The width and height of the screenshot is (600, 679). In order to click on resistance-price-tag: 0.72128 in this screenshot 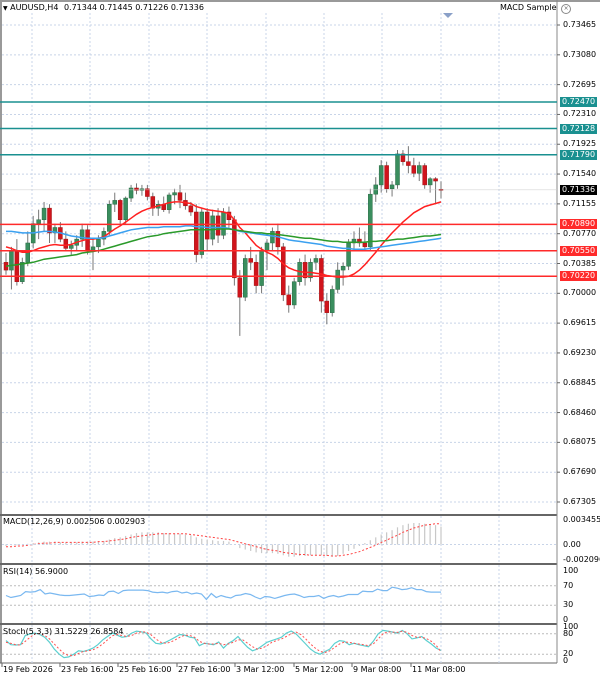, I will do `click(579, 128)`.